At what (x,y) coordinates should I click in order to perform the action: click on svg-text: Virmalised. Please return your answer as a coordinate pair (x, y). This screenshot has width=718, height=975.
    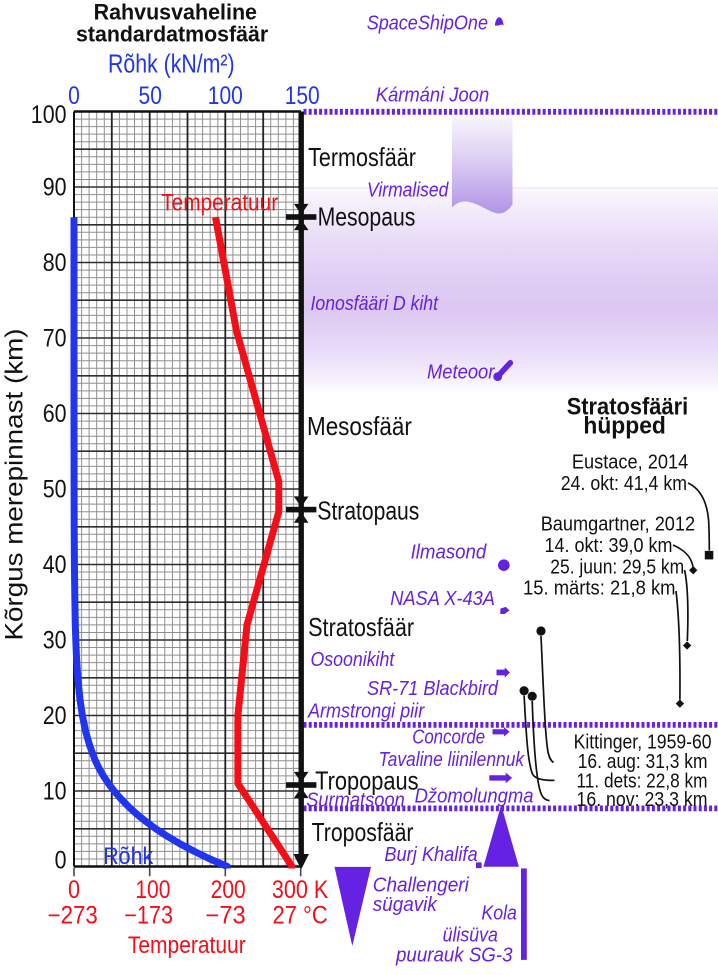
    Looking at the image, I should click on (408, 191).